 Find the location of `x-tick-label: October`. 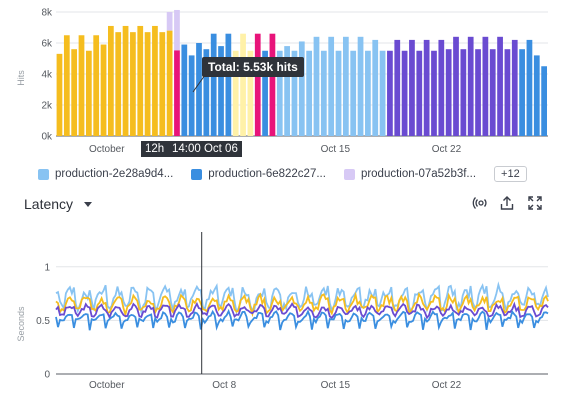

x-tick-label: October is located at coordinates (107, 149).